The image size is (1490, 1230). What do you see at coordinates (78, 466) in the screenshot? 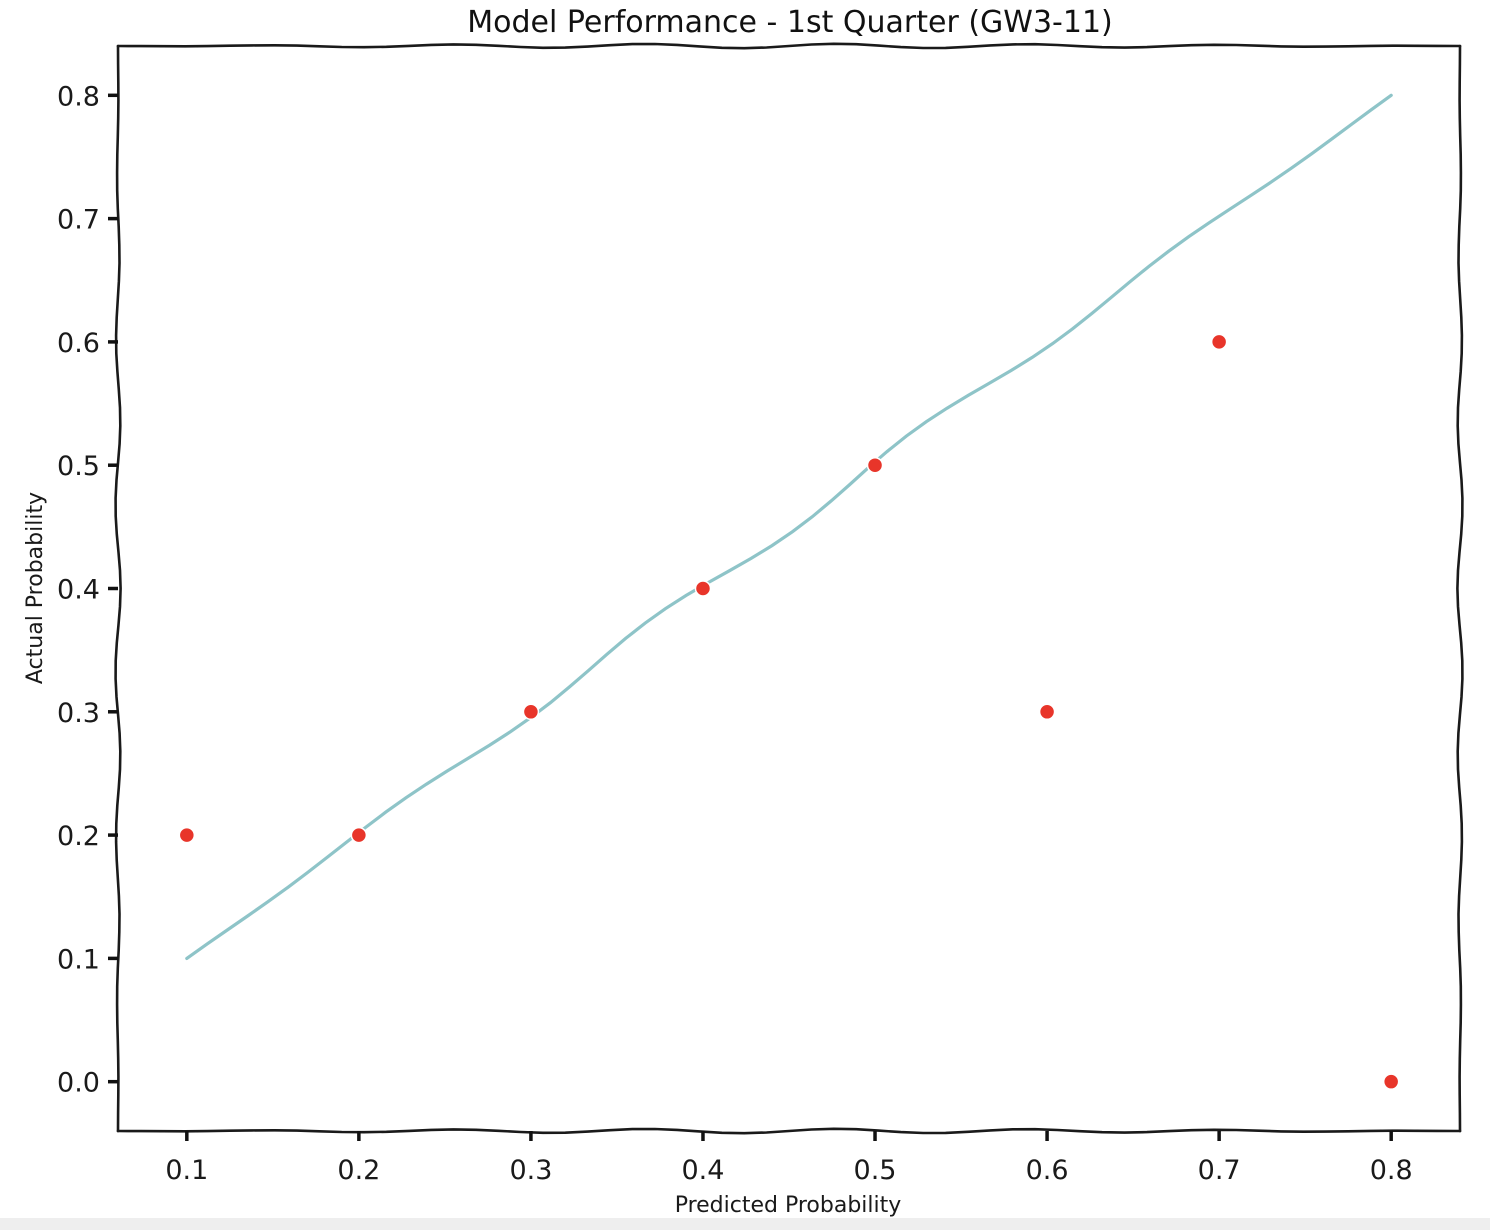
I see `y-tick-label: 0.5` at bounding box center [78, 466].